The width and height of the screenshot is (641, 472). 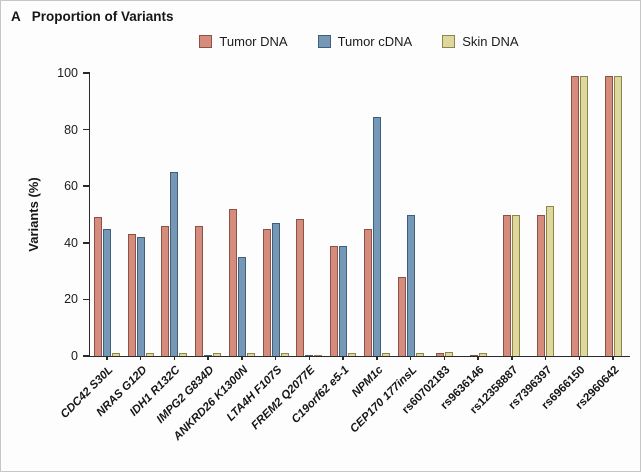 I want to click on y-tick-label: 40, so click(x=71, y=242).